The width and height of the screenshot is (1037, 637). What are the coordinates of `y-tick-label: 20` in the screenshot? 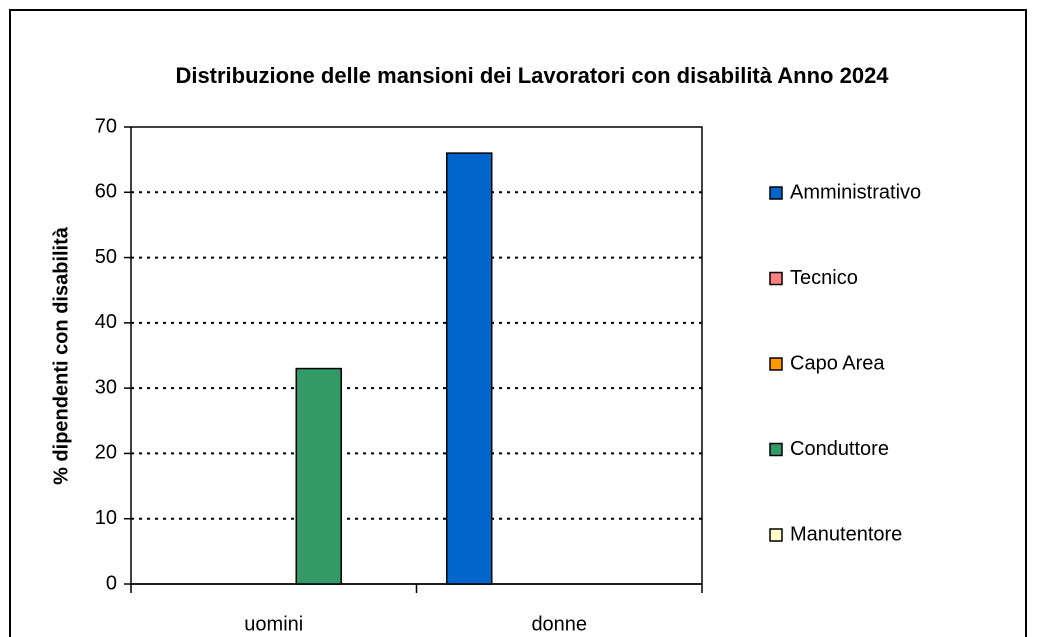 It's located at (106, 453).